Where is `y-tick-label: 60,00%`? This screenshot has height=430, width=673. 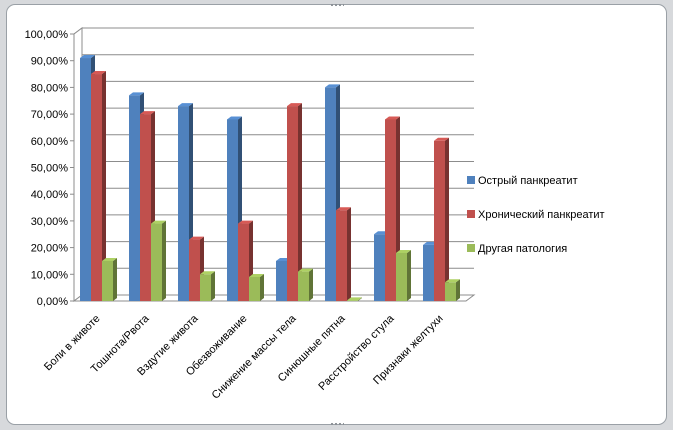 y-tick-label: 60,00% is located at coordinates (50, 142).